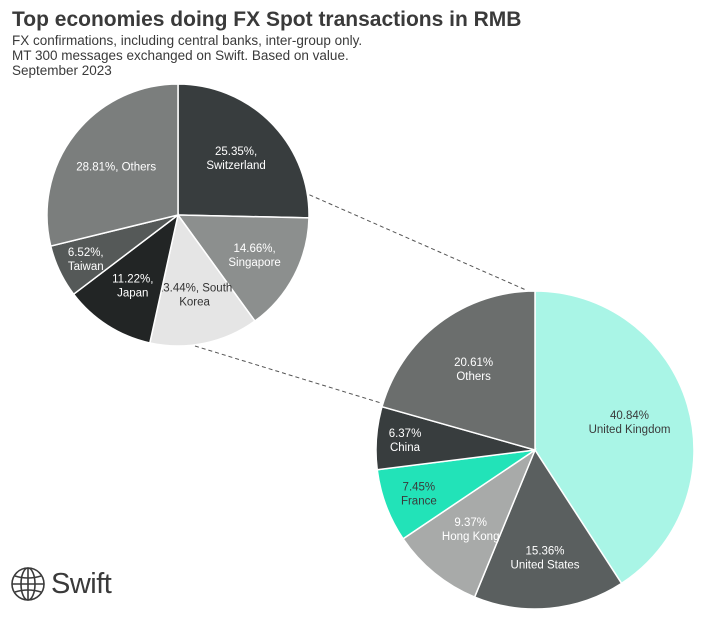 The height and width of the screenshot is (620, 704). Describe the element at coordinates (132, 280) in the screenshot. I see `data-label-japan: 11.22%,` at that location.